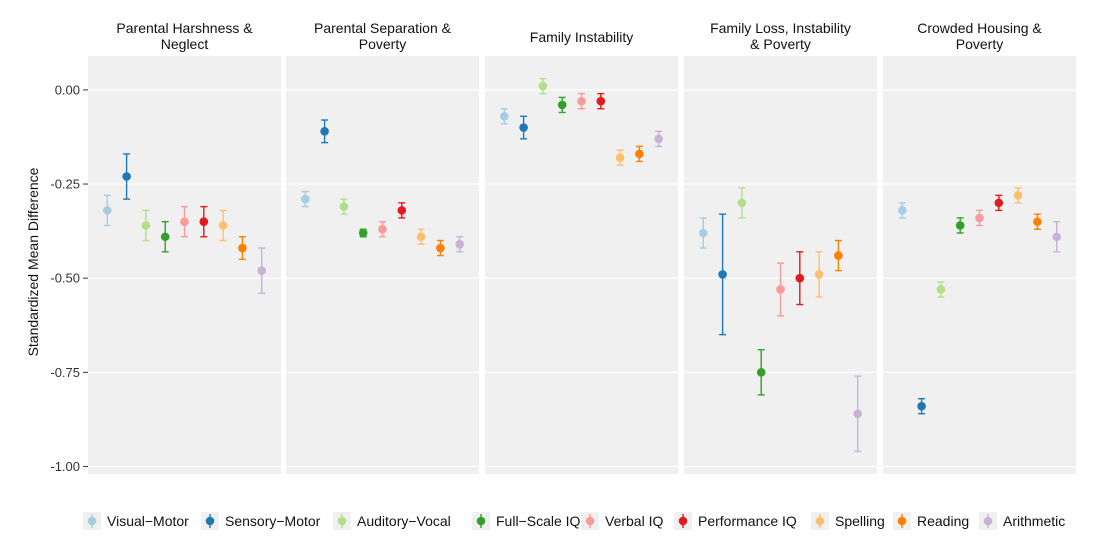  Describe the element at coordinates (65, 184) in the screenshot. I see `y-tick-label: -0.25` at that location.